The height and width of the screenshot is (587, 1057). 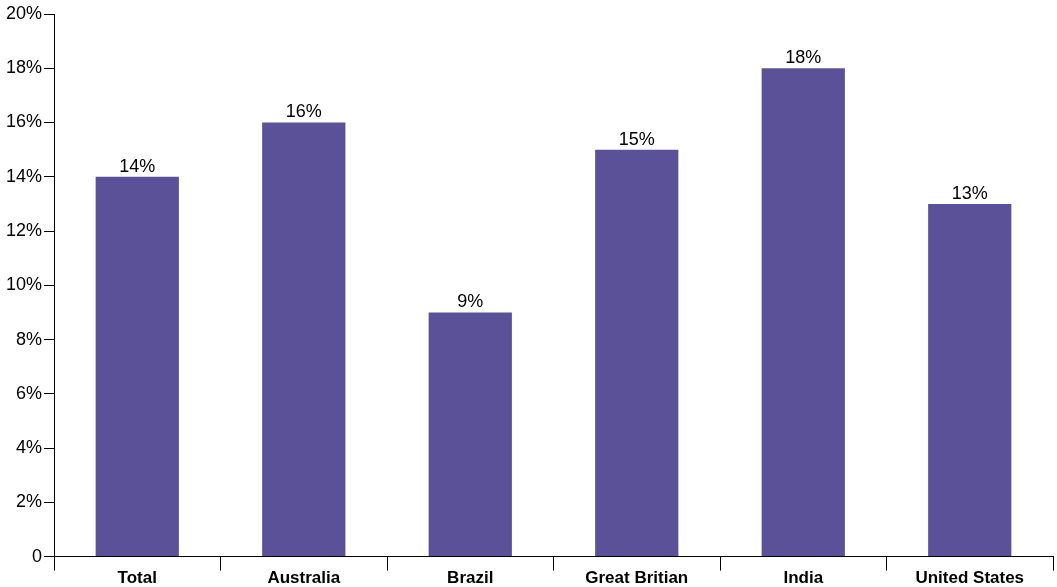 What do you see at coordinates (803, 577) in the screenshot?
I see `x-tick-label: India` at bounding box center [803, 577].